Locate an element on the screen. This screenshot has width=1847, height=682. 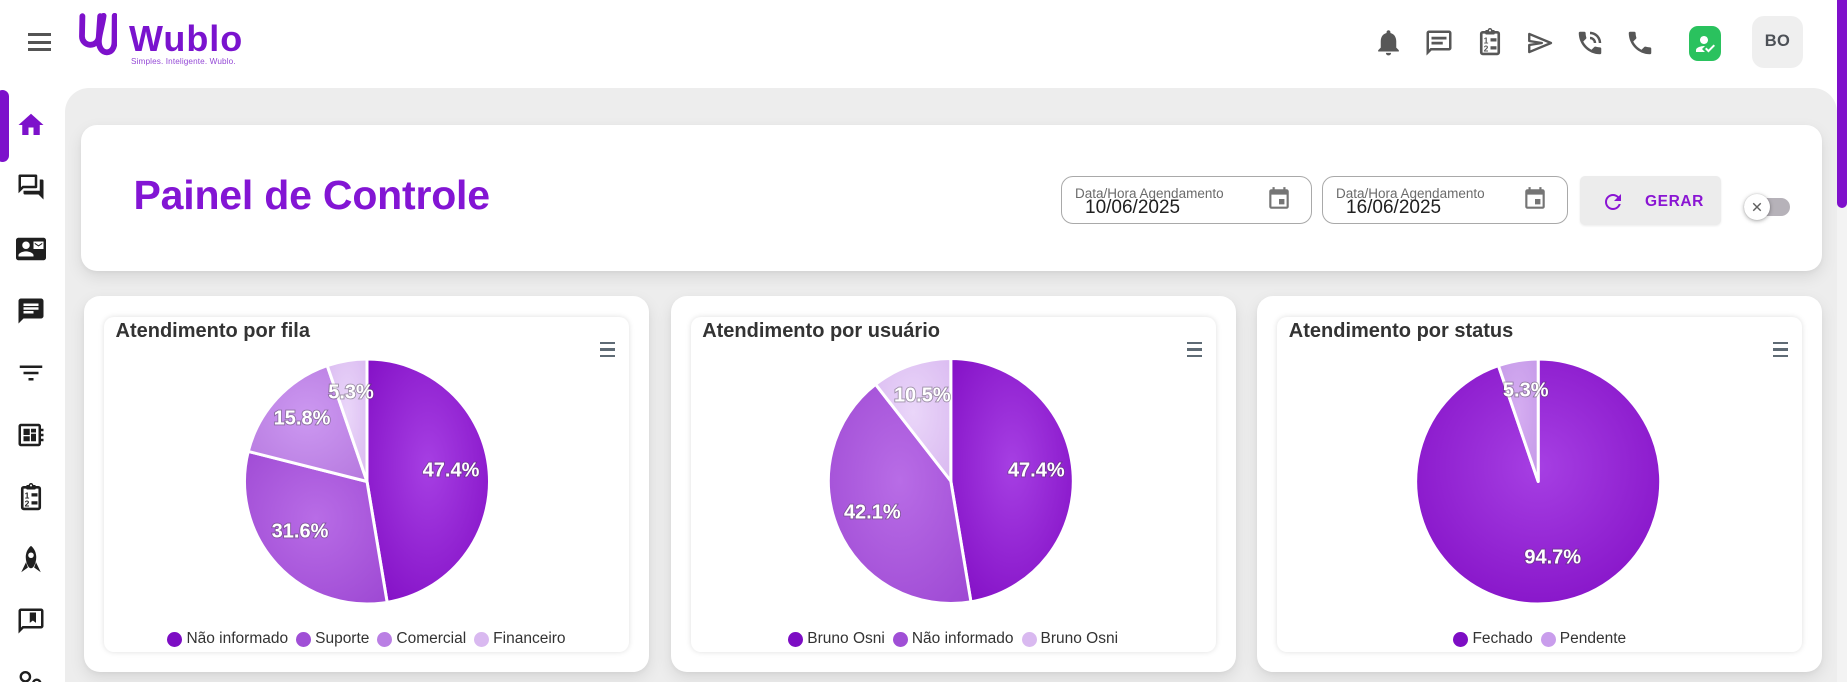
svg-text: 31.6% is located at coordinates (300, 531).